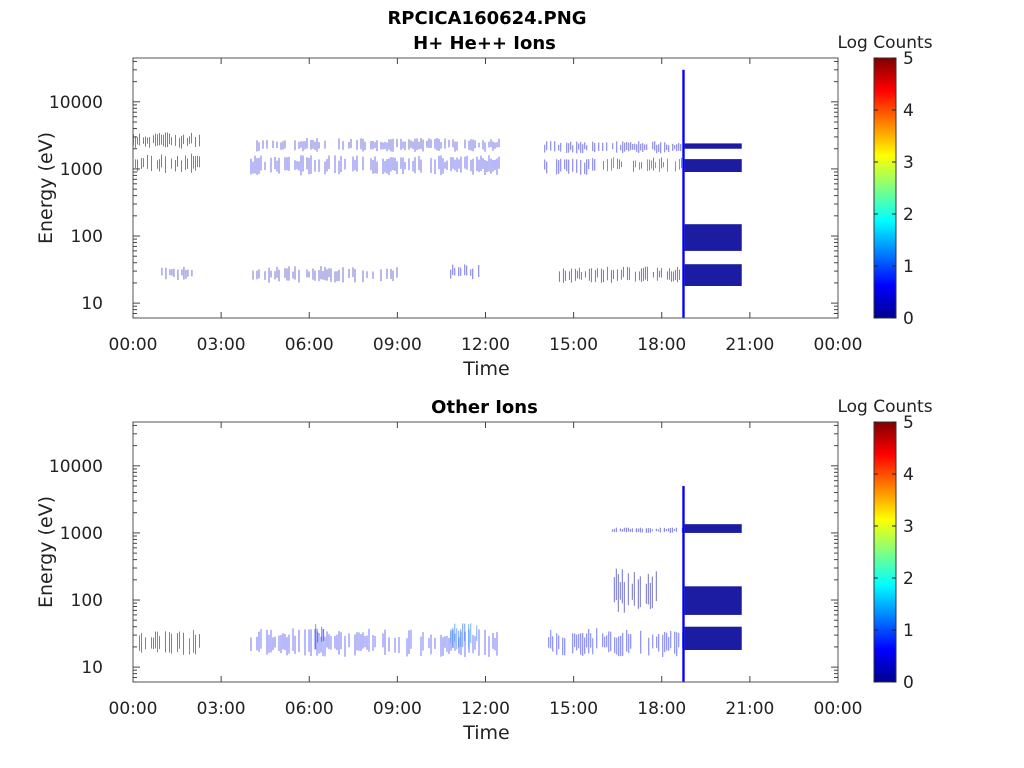  Describe the element at coordinates (81, 170) in the screenshot. I see `y-tick-label: 1000` at that location.